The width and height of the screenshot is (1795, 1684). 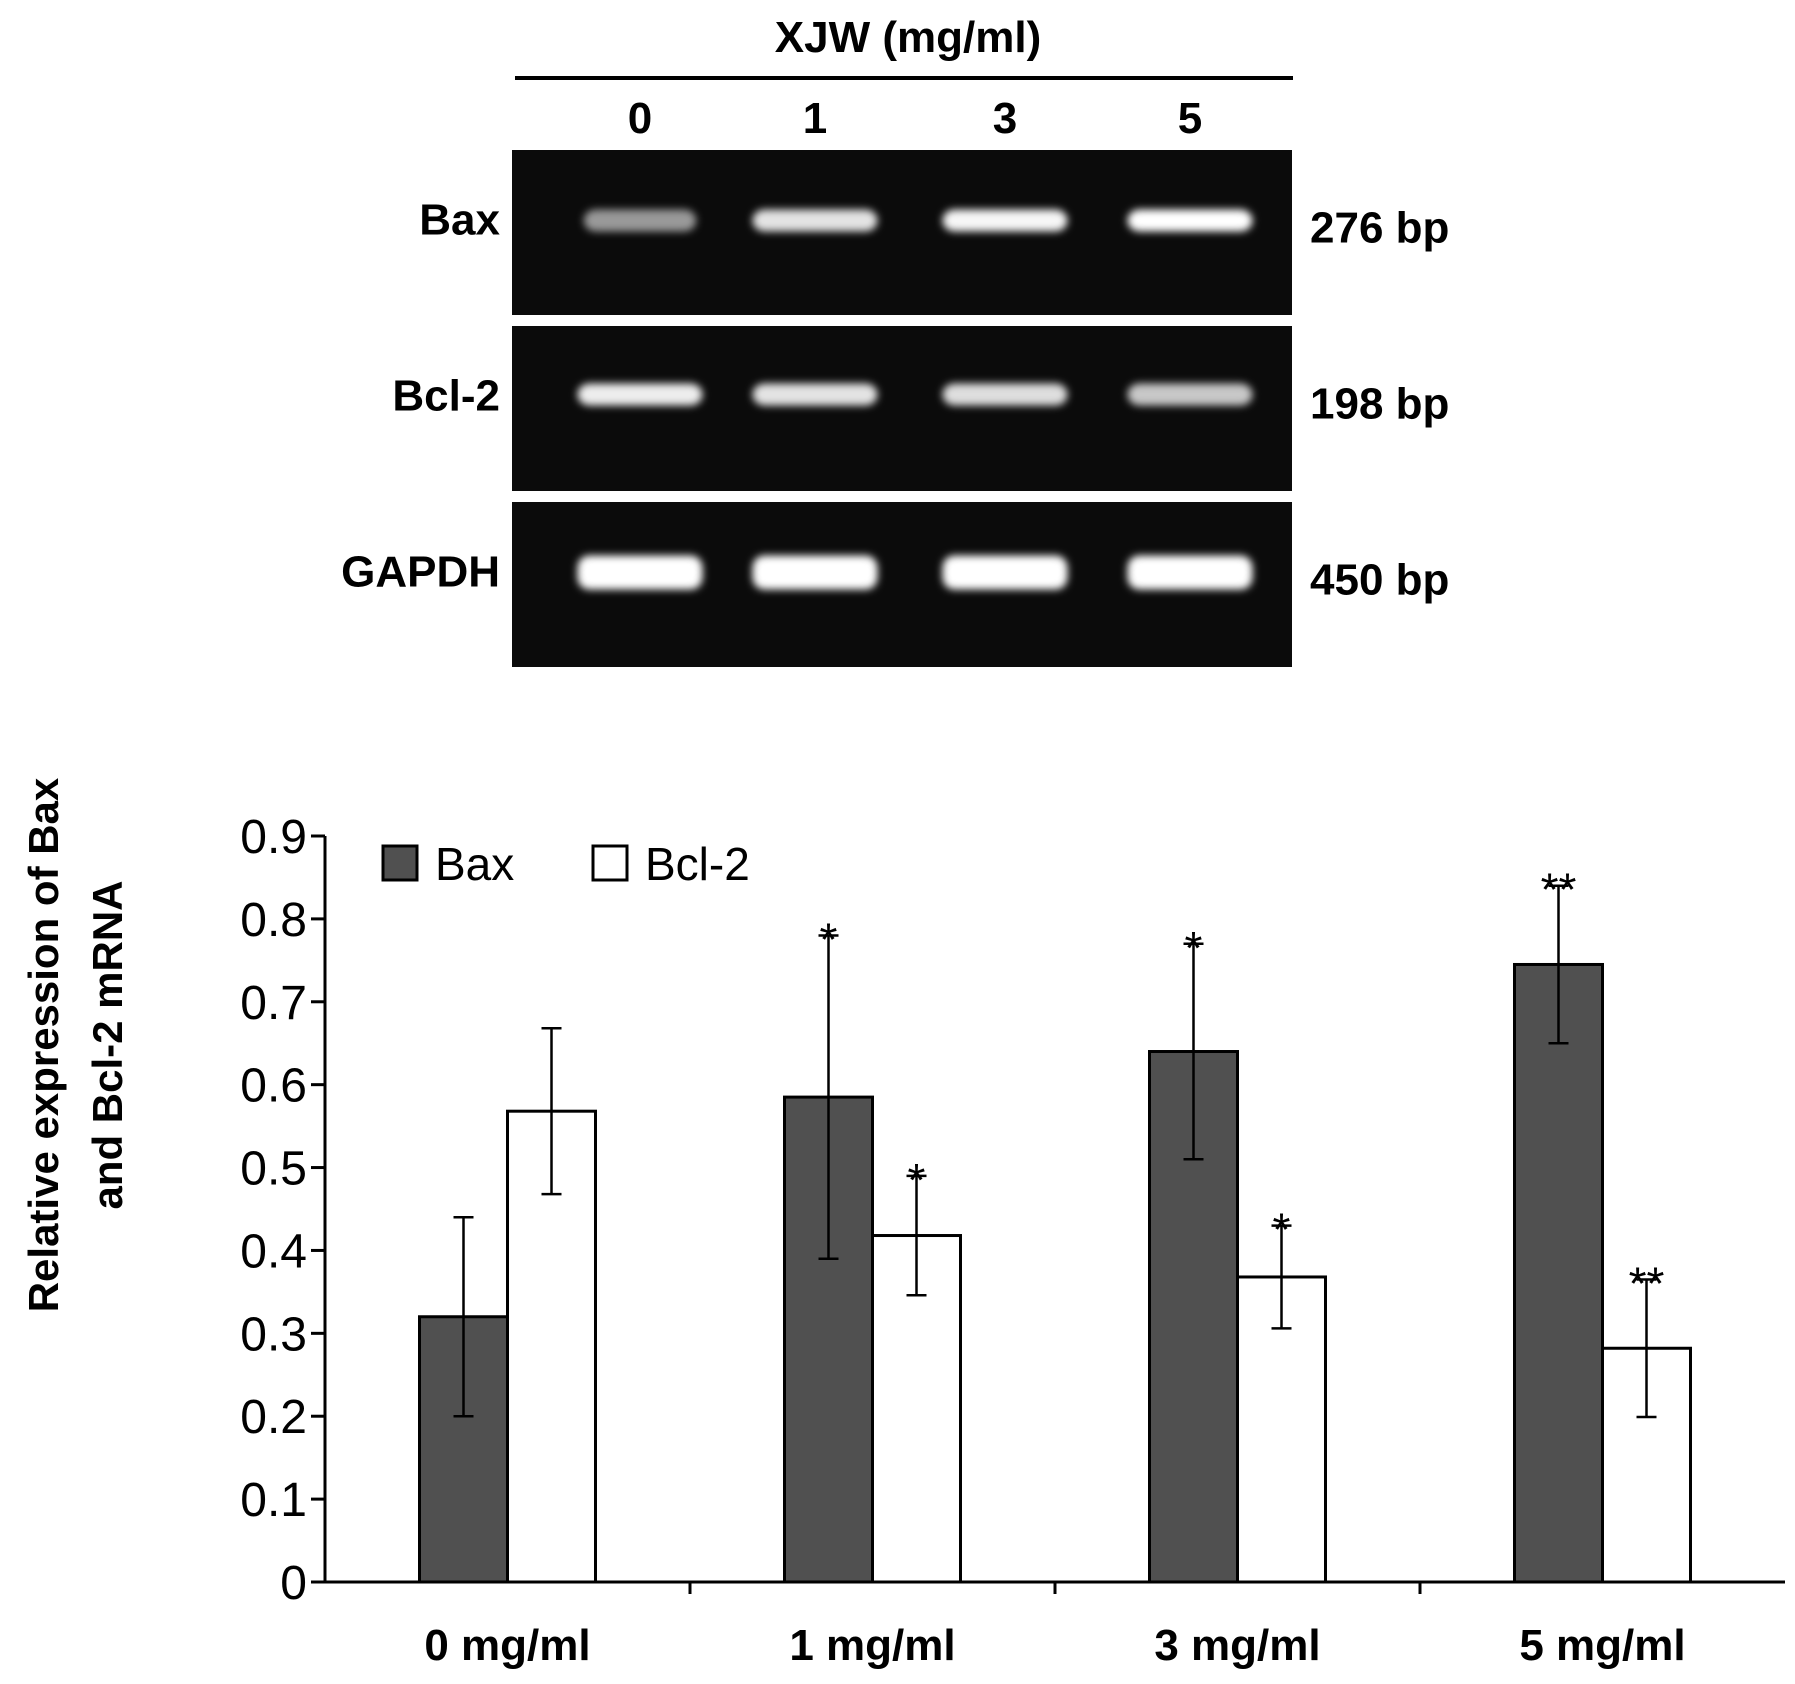 What do you see at coordinates (815, 118) in the screenshot?
I see `lane-label-1: 1` at bounding box center [815, 118].